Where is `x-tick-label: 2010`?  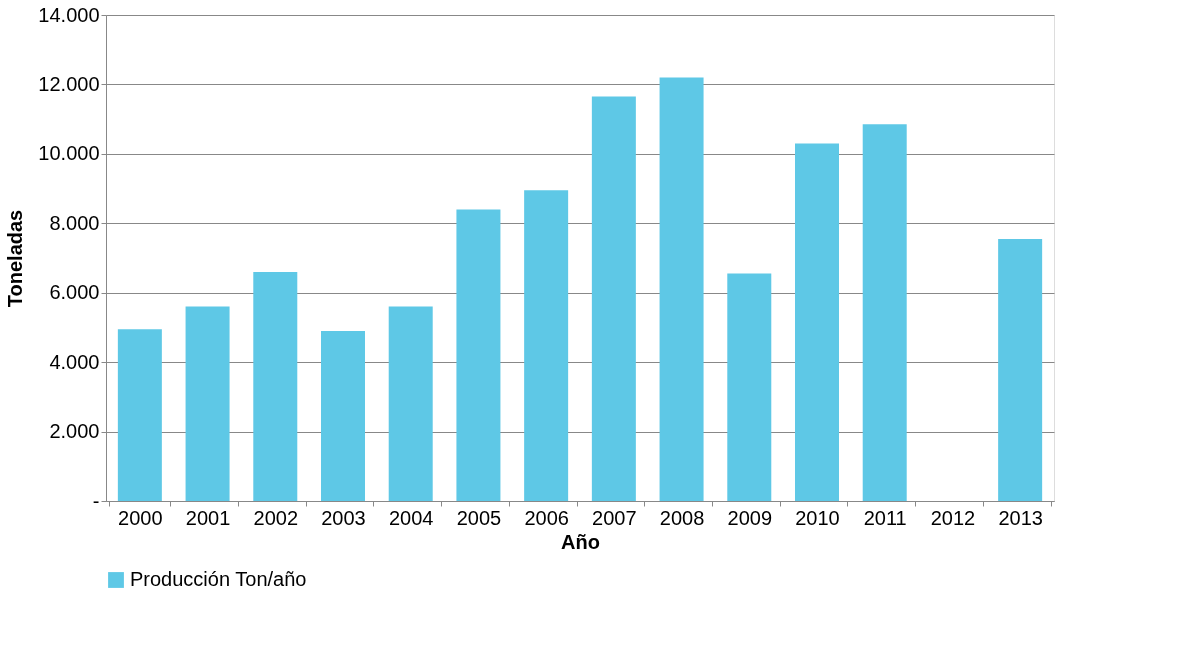
x-tick-label: 2010 is located at coordinates (817, 517).